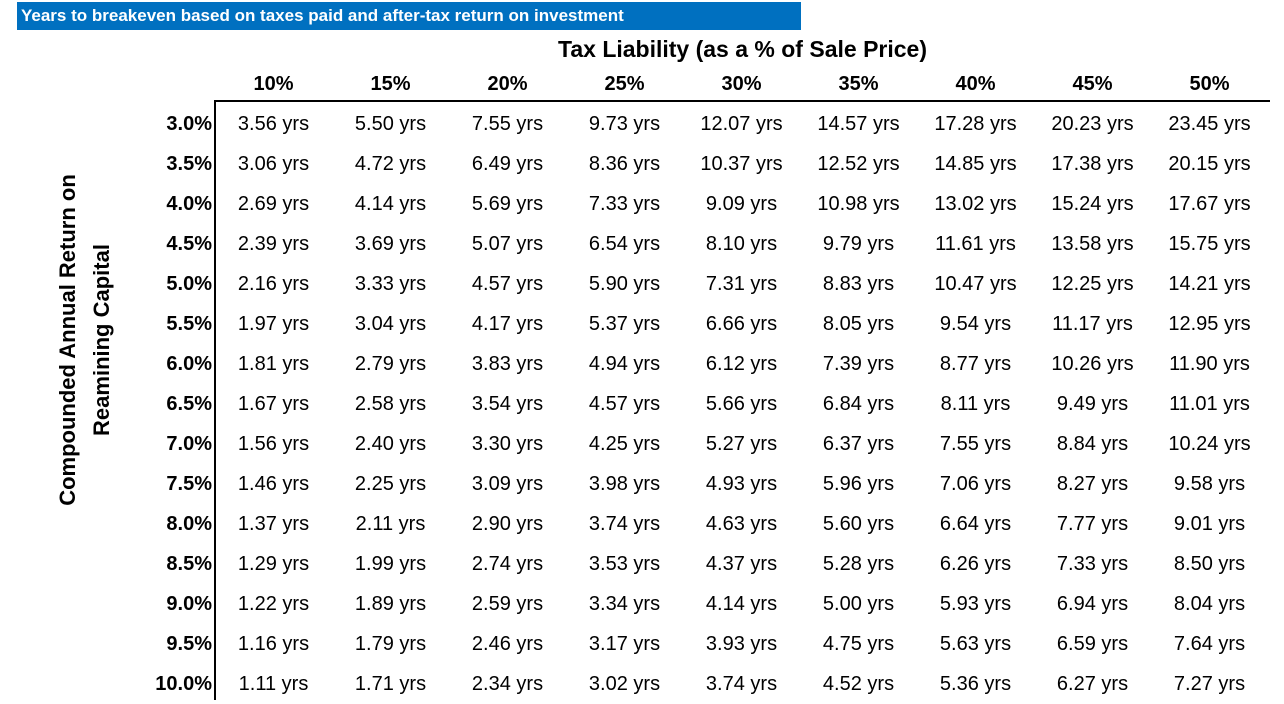 The width and height of the screenshot is (1284, 704). What do you see at coordinates (858, 644) in the screenshot?
I see `table-cell: 4.75 yrs` at bounding box center [858, 644].